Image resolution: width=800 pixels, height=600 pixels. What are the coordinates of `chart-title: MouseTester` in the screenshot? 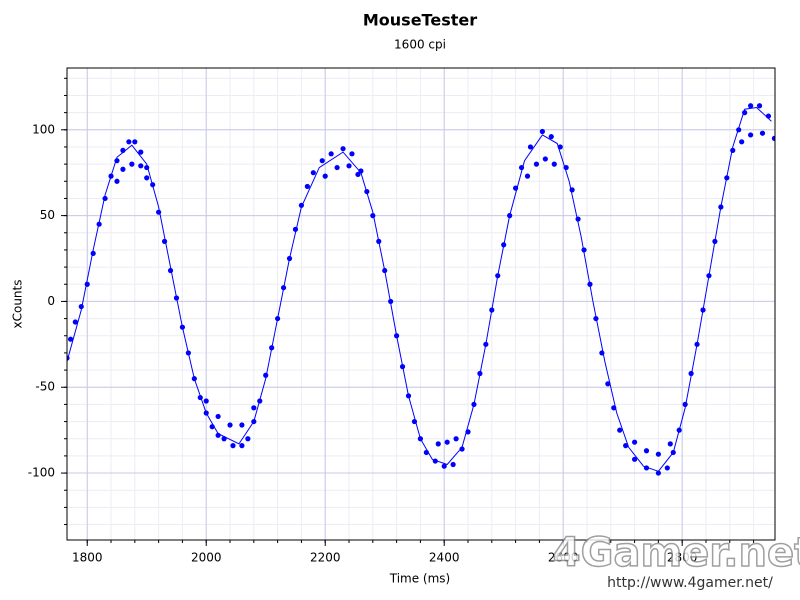 It's located at (420, 20).